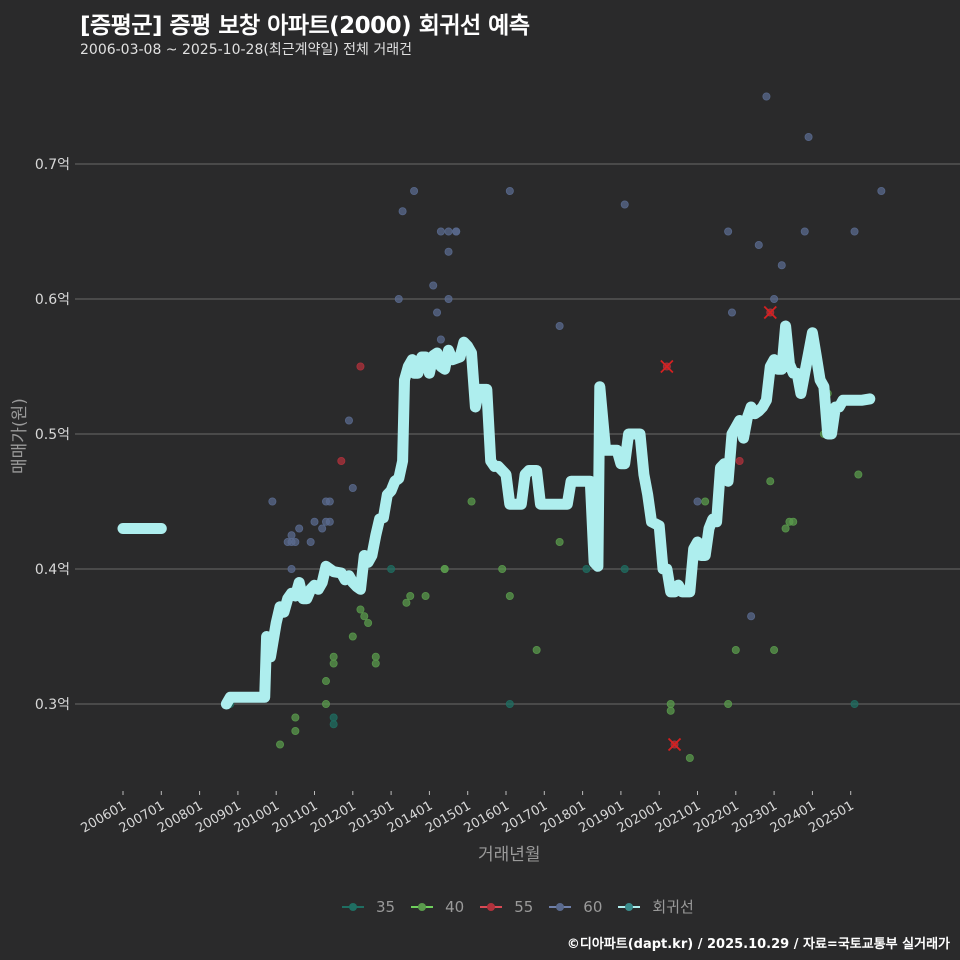 The height and width of the screenshot is (960, 960). What do you see at coordinates (52, 570) in the screenshot?
I see `y-tick-label: 0.4억` at bounding box center [52, 570].